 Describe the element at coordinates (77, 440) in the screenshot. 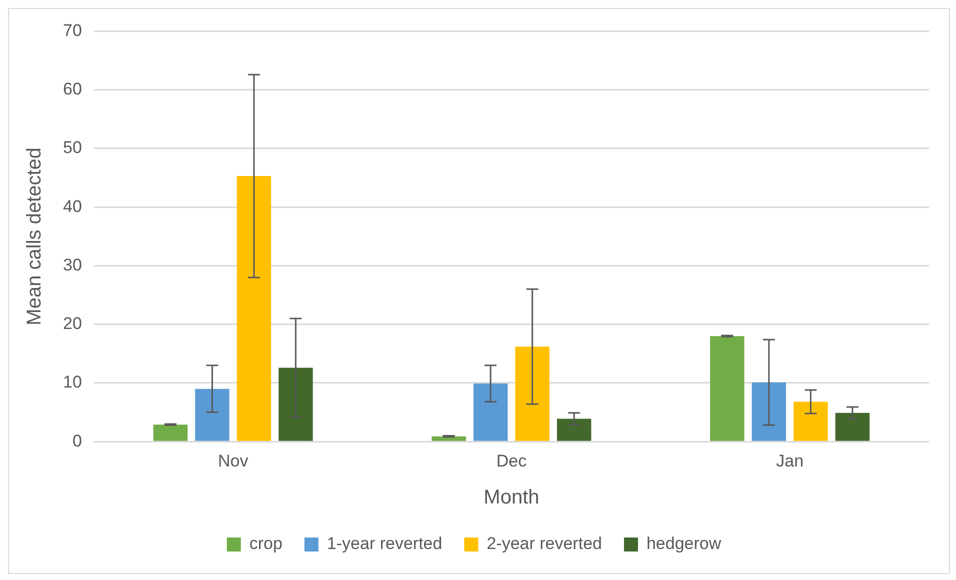

I see `y-tick-label: 0` at that location.